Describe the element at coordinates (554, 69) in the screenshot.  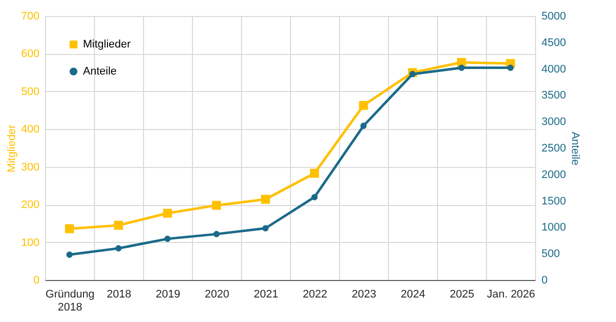
I see `y2-tick-label: 4000` at that location.